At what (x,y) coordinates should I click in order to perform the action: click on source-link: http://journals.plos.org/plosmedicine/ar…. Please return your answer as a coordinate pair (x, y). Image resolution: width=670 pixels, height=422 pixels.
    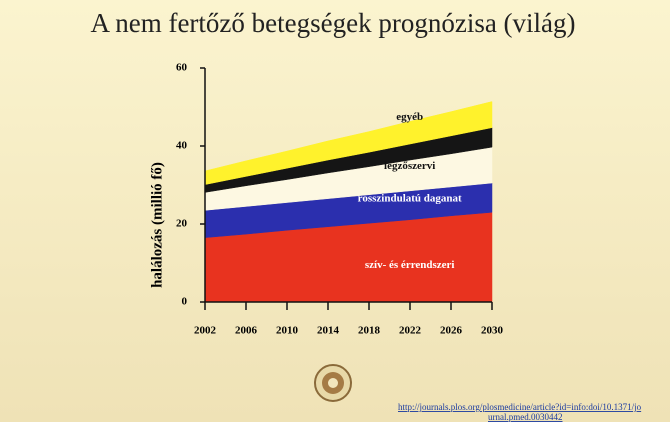
    Looking at the image, I should click on (520, 407).